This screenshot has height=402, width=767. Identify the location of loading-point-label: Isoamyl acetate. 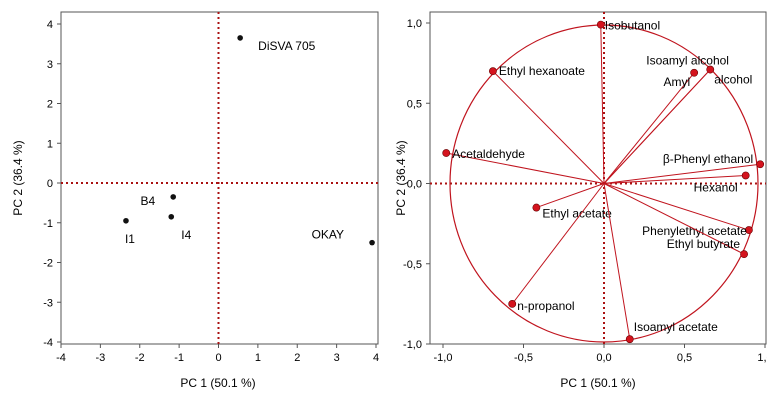
(676, 327).